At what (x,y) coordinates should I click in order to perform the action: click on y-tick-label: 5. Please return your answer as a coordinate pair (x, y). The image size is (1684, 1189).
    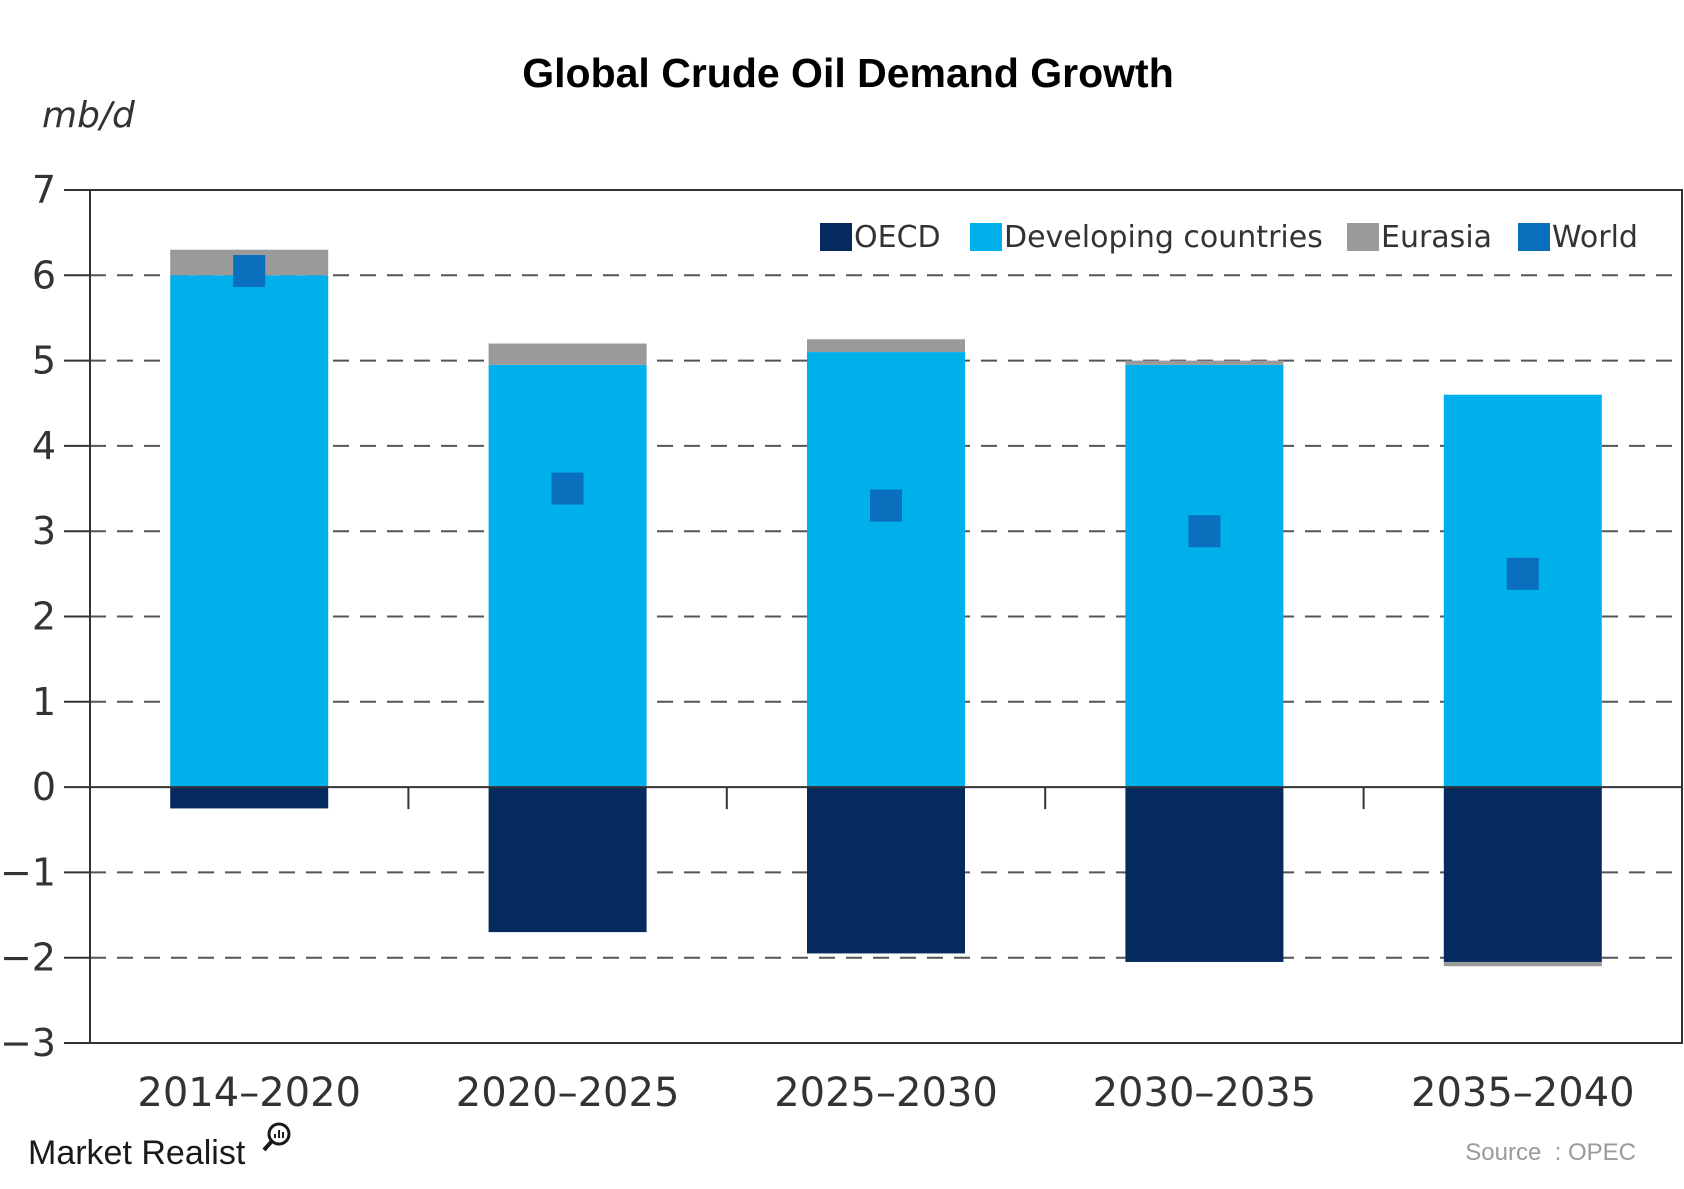
    Looking at the image, I should click on (44, 361).